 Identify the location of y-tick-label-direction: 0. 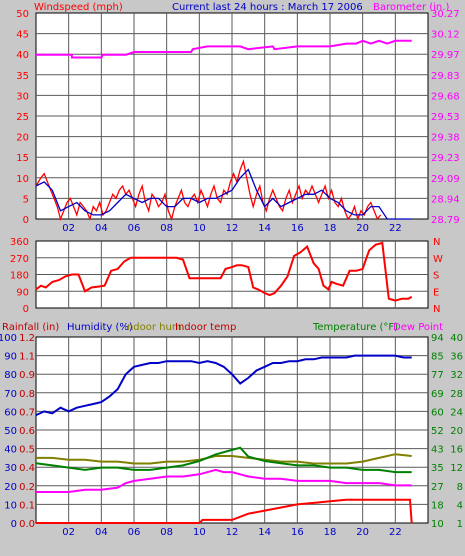
(26, 309).